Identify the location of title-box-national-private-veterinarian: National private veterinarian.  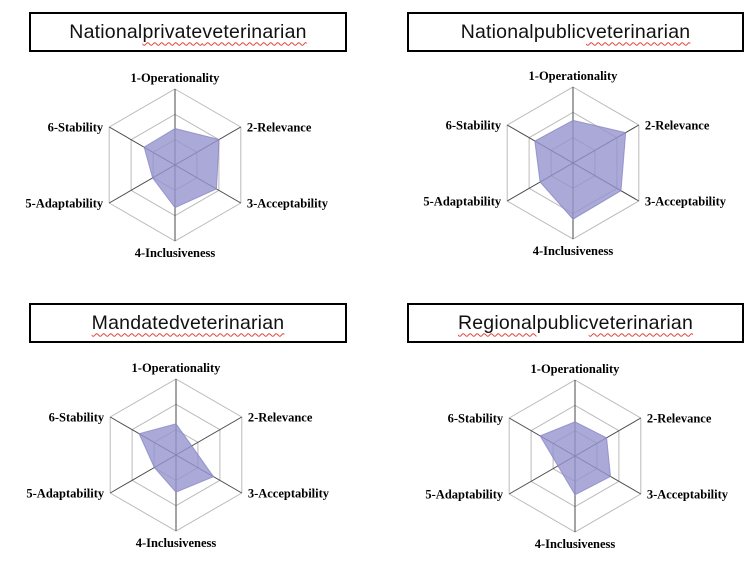
(188, 32).